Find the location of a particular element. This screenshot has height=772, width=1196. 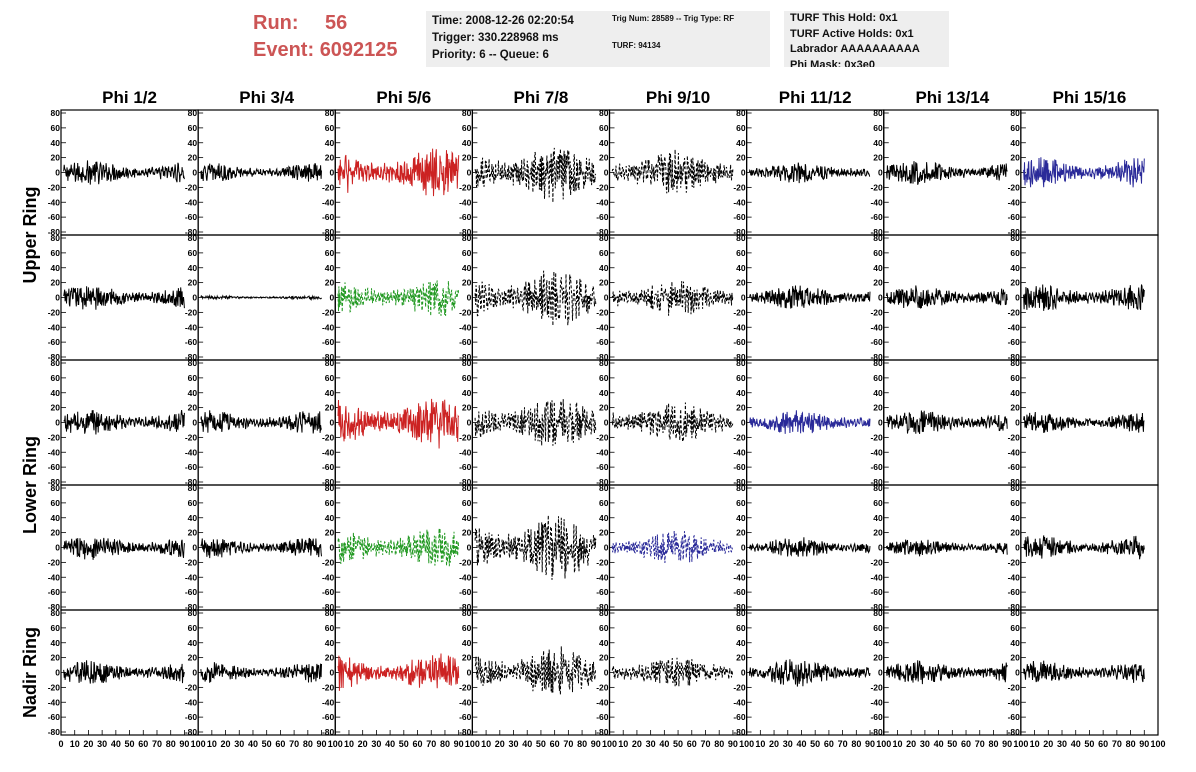

column-header: Phi 15/16 is located at coordinates (1090, 97).